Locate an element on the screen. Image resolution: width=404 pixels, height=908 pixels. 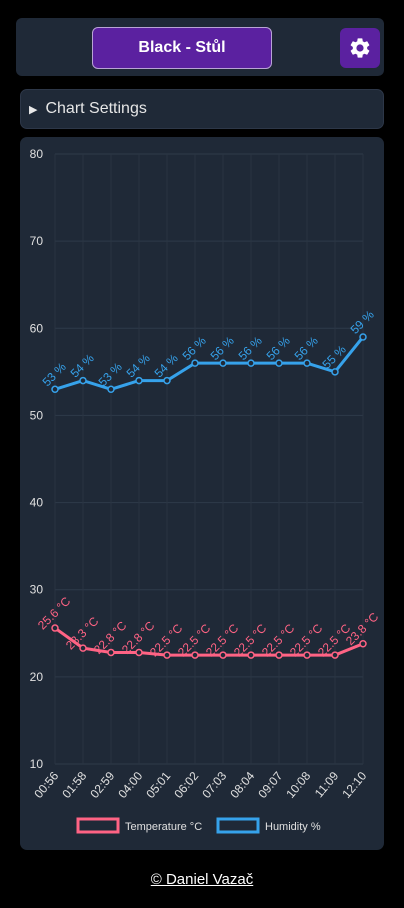
y-tick-label: 70 is located at coordinates (37, 241).